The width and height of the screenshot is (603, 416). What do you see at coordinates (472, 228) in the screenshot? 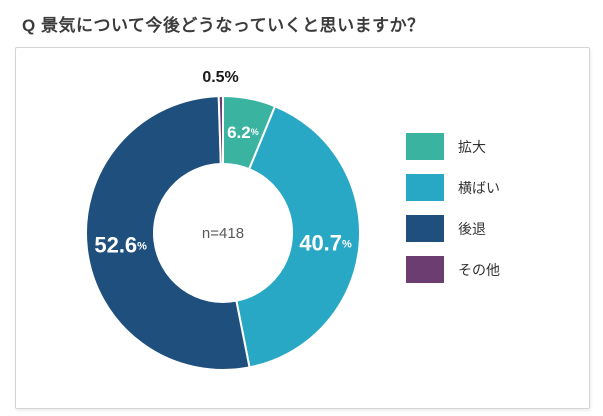
I see `legend-label-2: 後退` at bounding box center [472, 228].